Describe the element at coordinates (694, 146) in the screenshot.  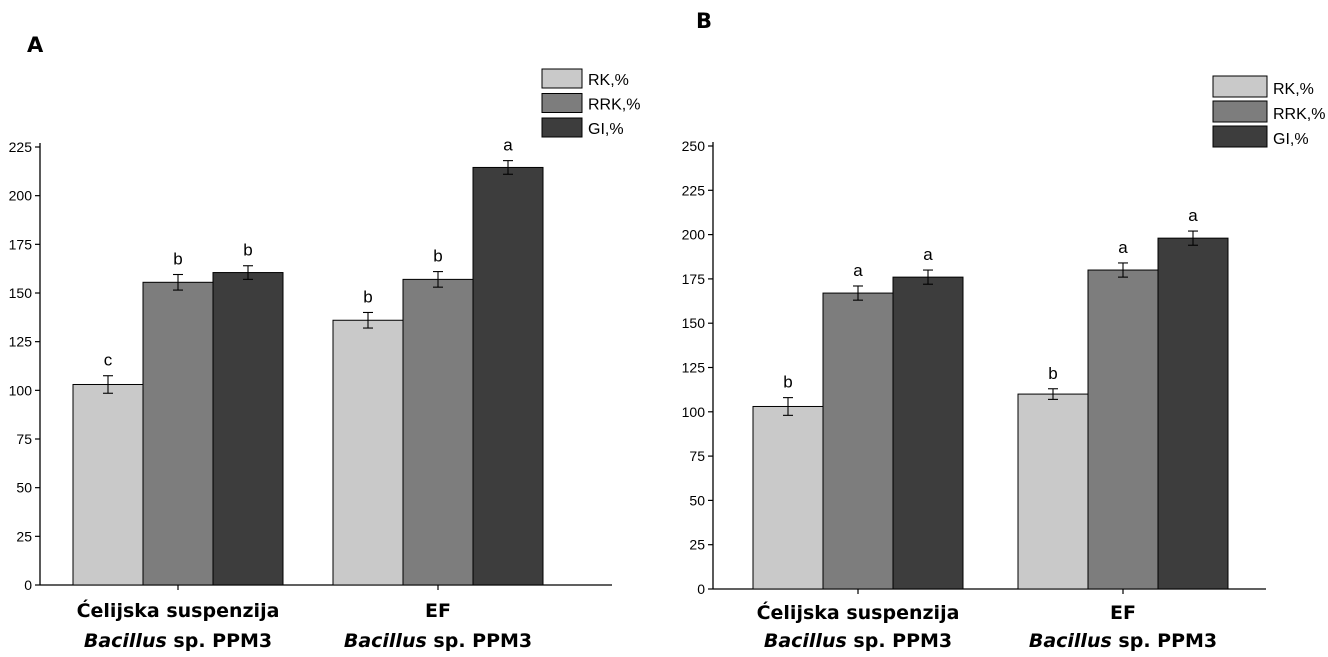
I see `y-tick-label: 250` at that location.